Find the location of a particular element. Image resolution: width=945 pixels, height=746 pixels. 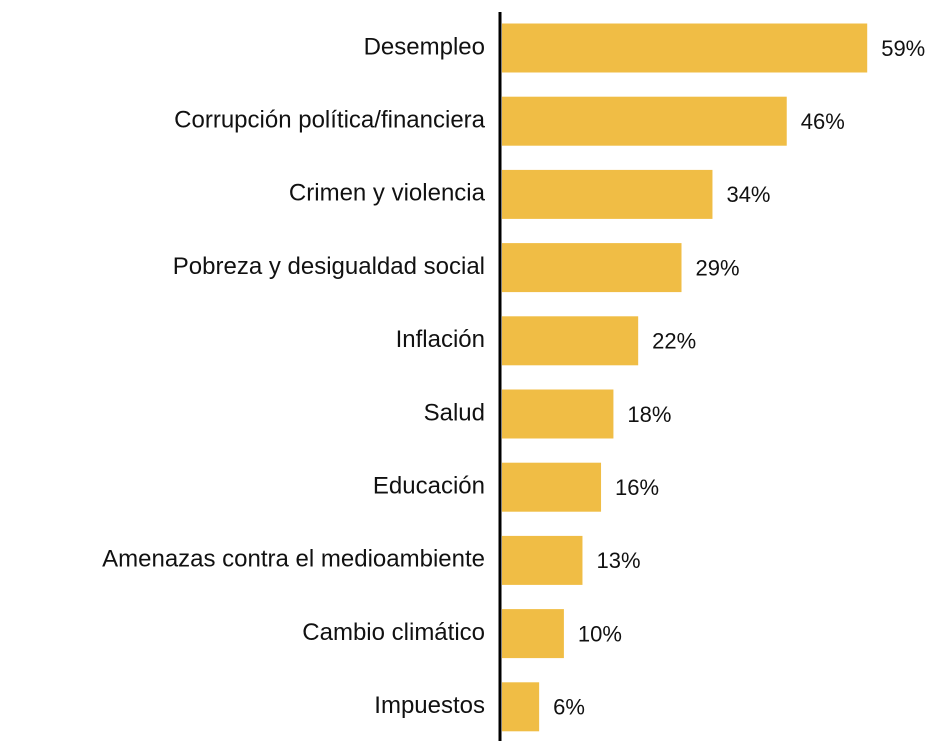

value-label: 29% is located at coordinates (718, 267).